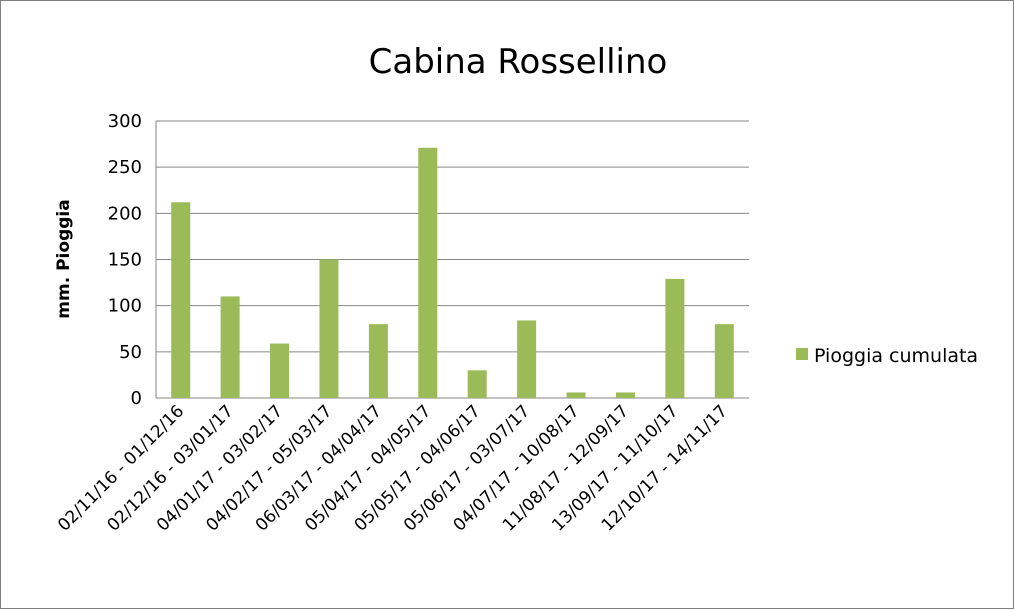 The width and height of the screenshot is (1014, 610). Describe the element at coordinates (125, 167) in the screenshot. I see `y-tick-label: 250` at that location.